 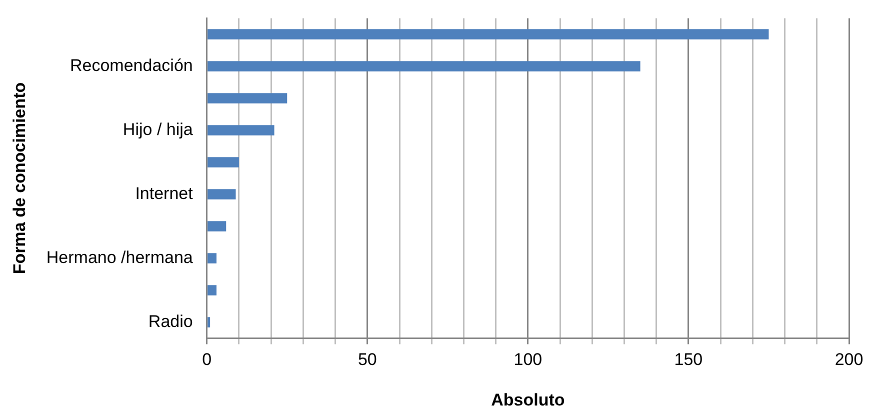 What do you see at coordinates (207, 360) in the screenshot?
I see `x-tick-label: 0` at bounding box center [207, 360].